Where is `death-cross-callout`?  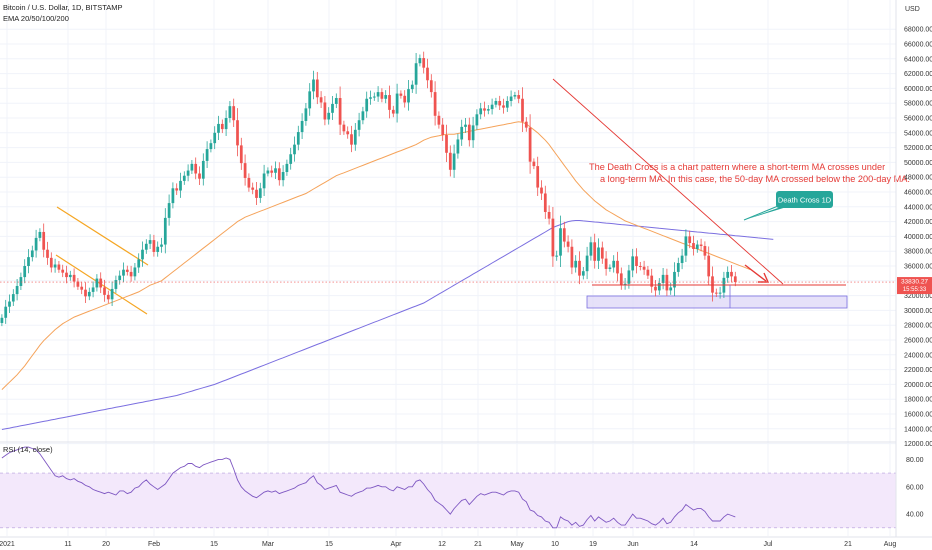
death-cross-callout is located at coordinates (804, 199).